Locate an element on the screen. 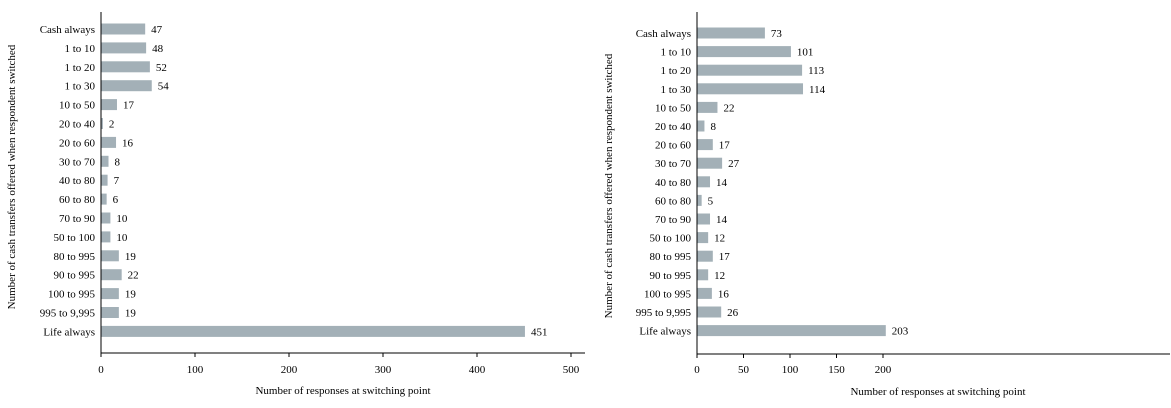 The height and width of the screenshot is (408, 1171). x-tick-label: 150 is located at coordinates (836, 370).